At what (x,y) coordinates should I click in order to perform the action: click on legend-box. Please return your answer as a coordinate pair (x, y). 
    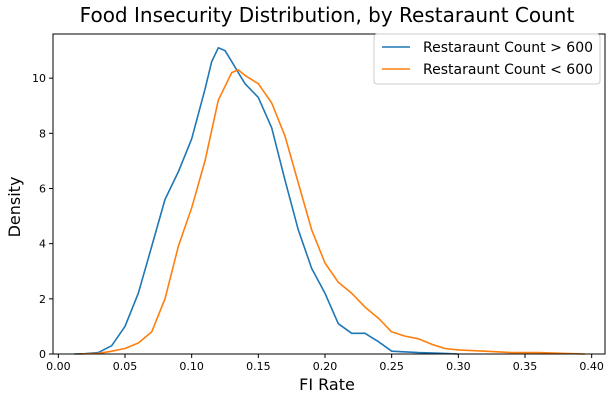
    Looking at the image, I should click on (487, 59).